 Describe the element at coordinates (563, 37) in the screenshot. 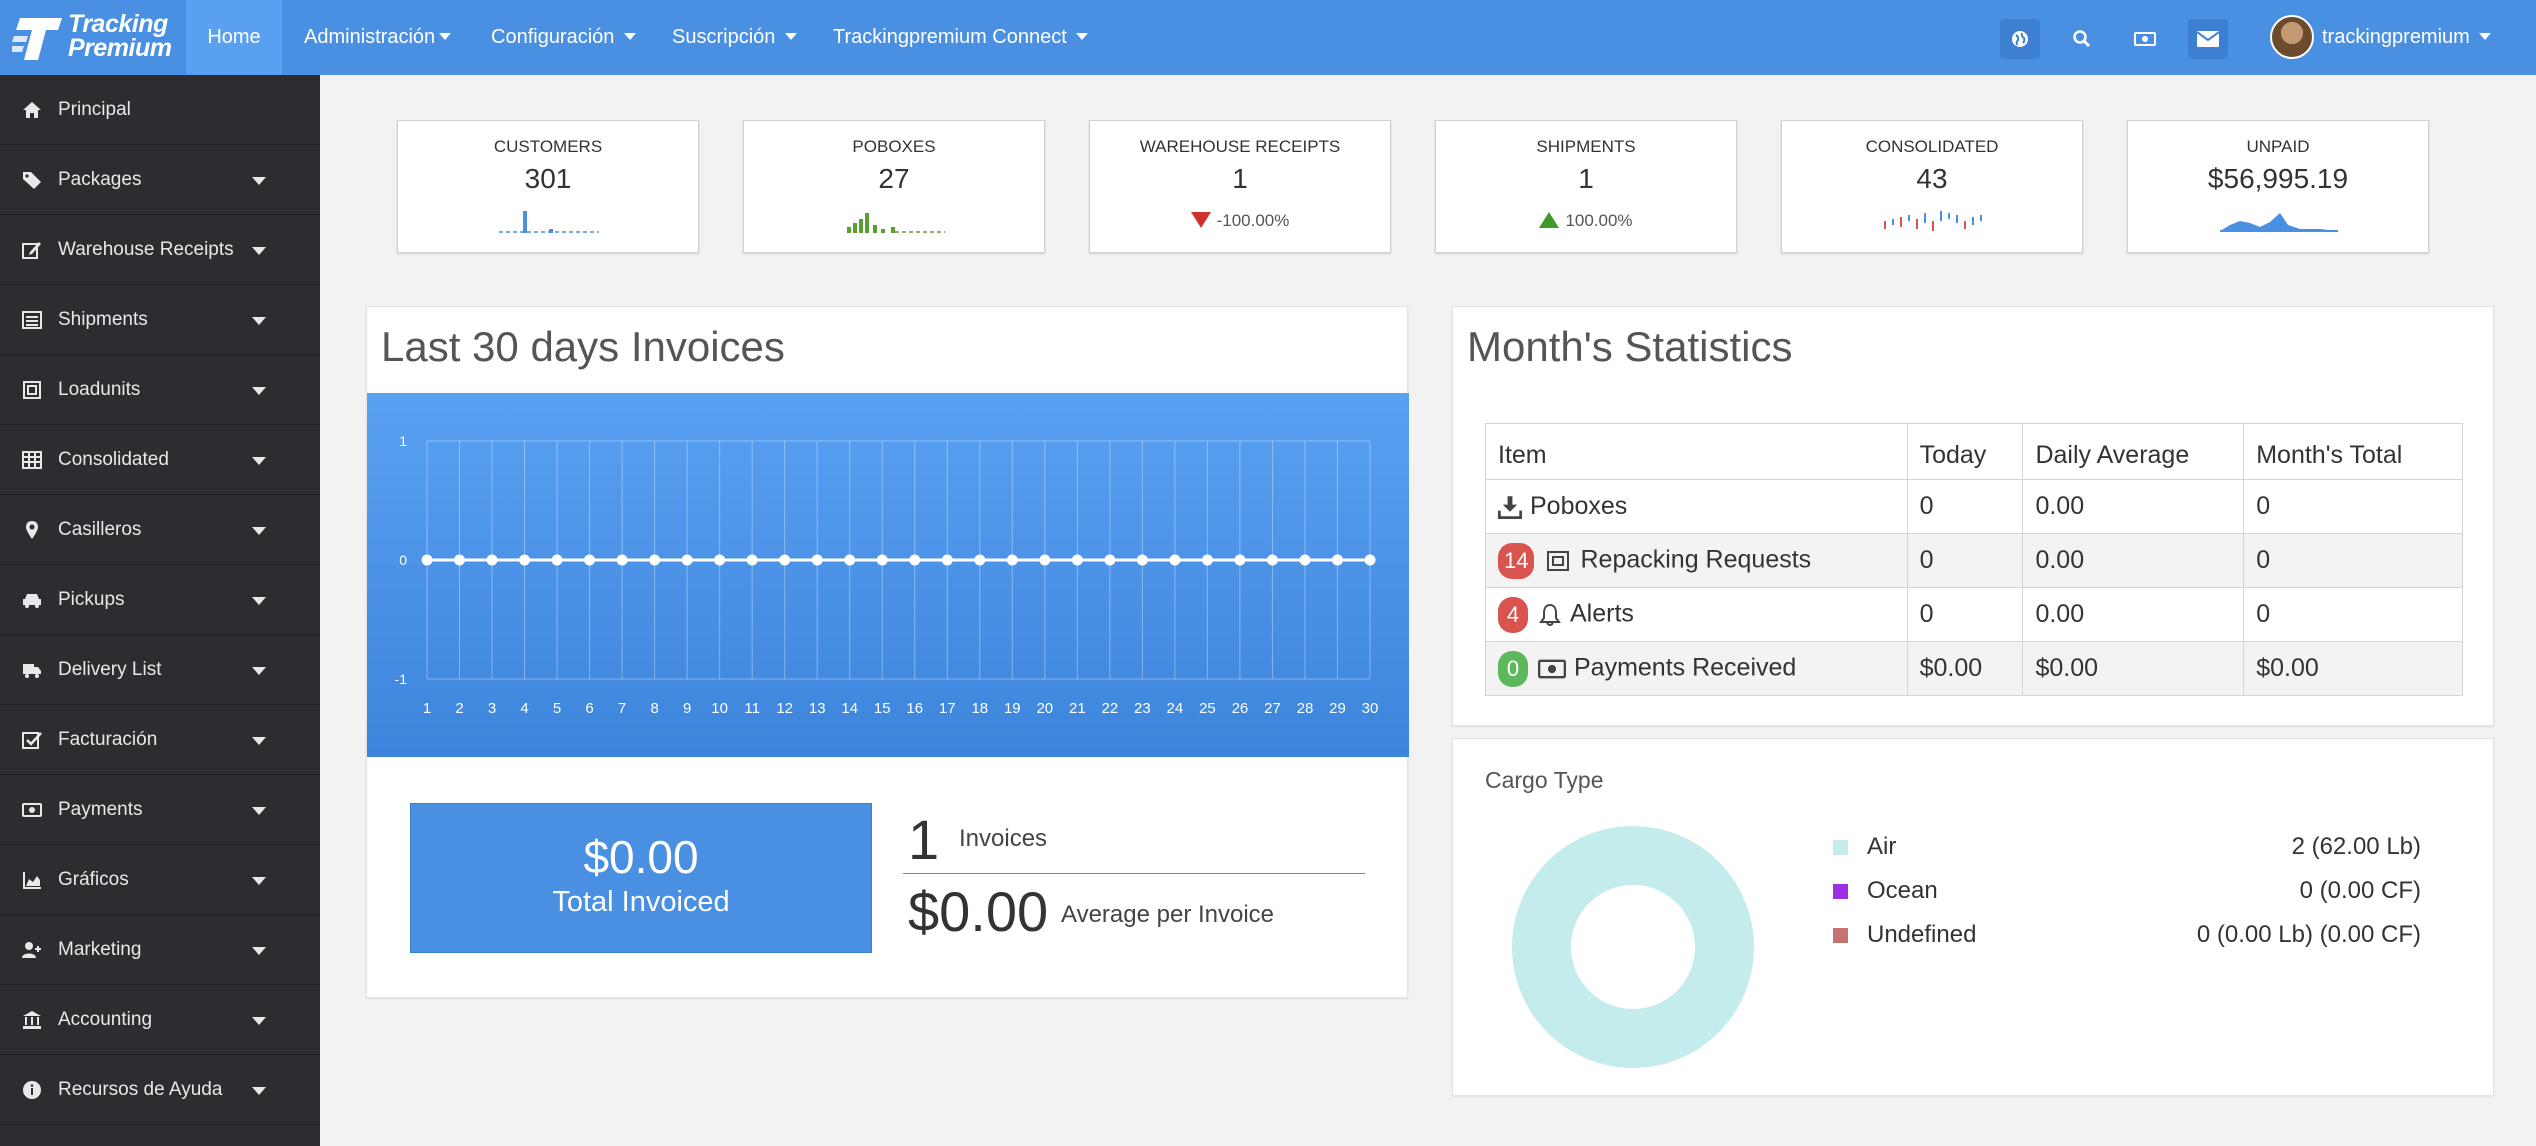

I see `nav-configuracion: Configuración` at that location.